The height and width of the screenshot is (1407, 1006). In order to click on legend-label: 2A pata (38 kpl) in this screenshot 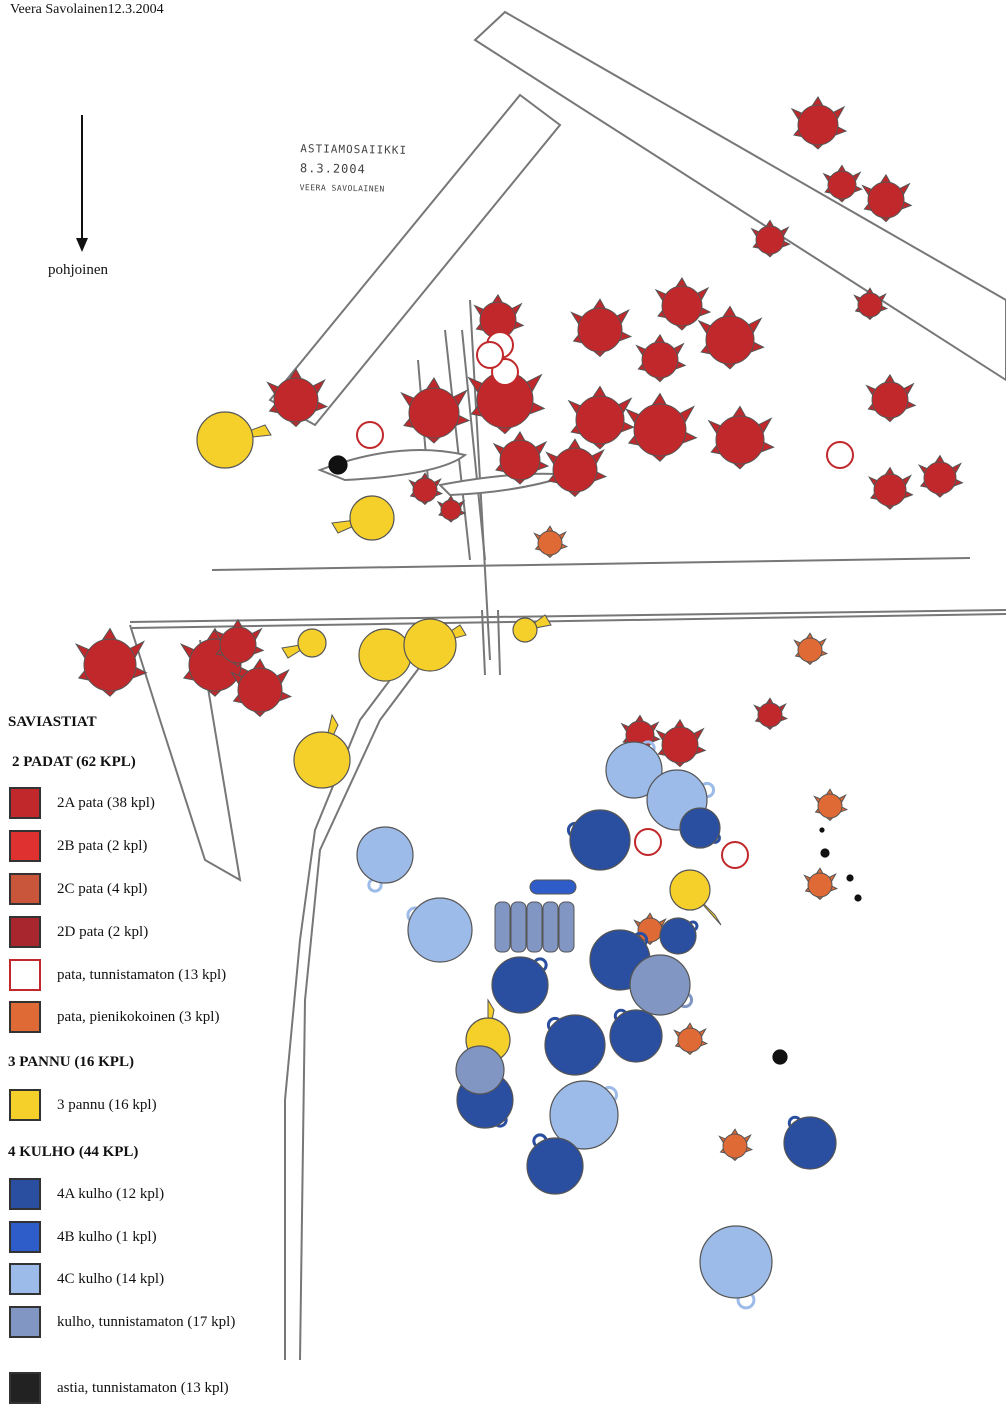, I will do `click(106, 802)`.